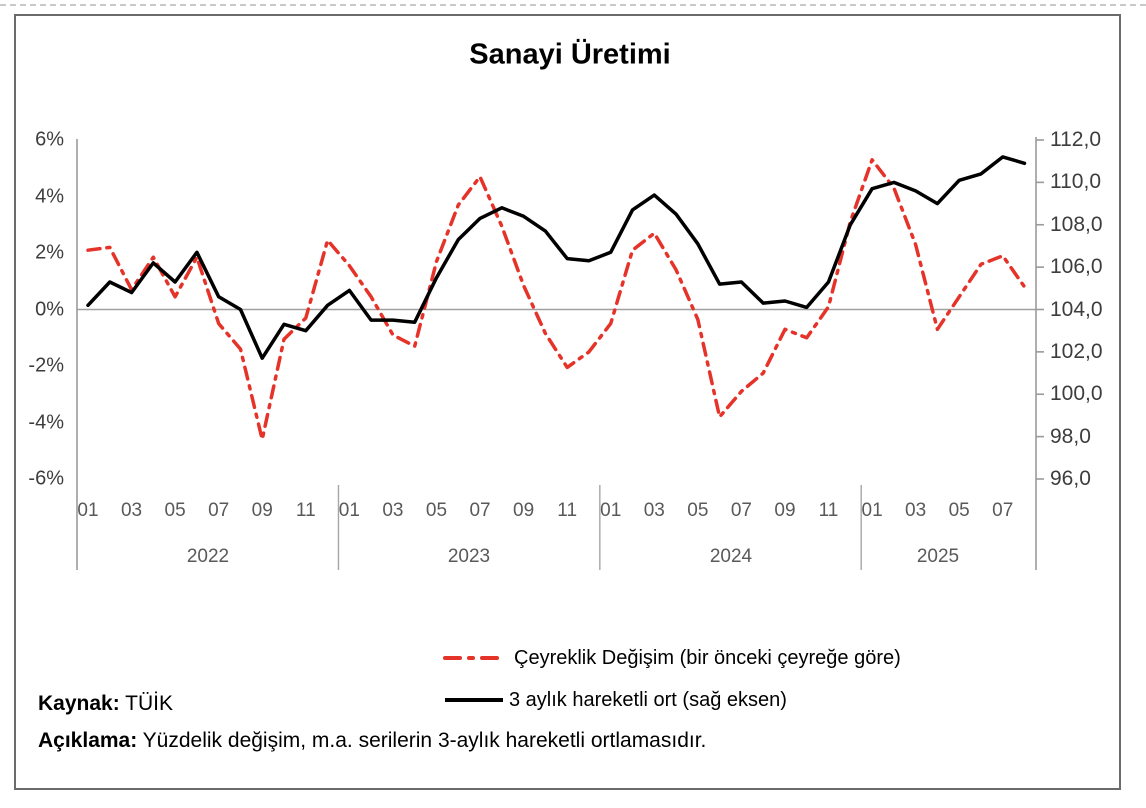 The height and width of the screenshot is (808, 1146). I want to click on page-break-dashed-line, so click(573, 5).